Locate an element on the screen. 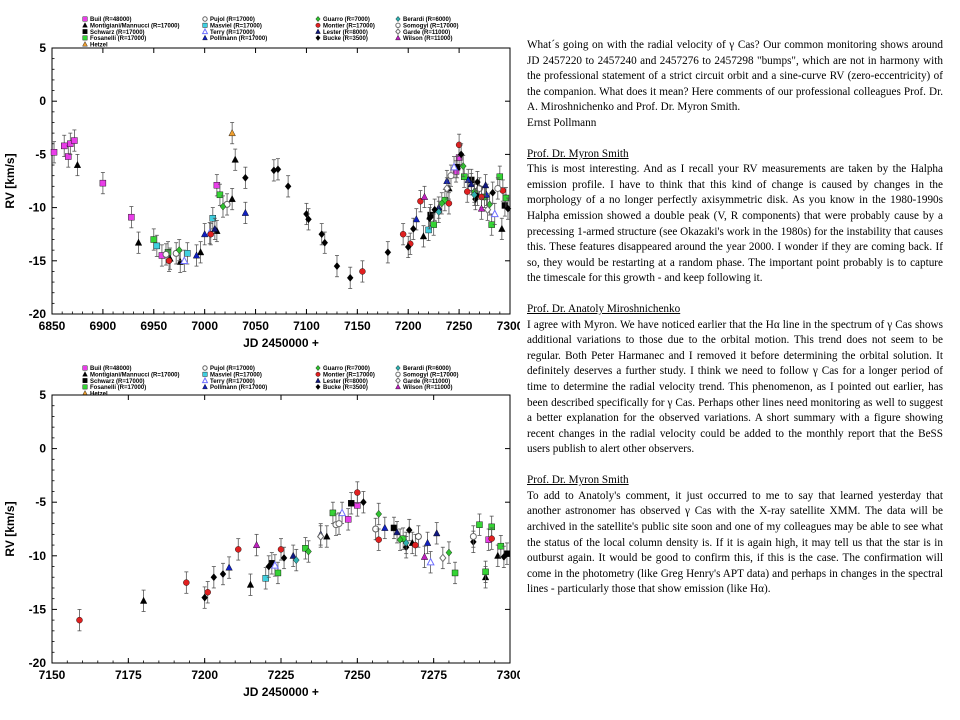 The image size is (960, 720). legend-entry-guarro-r-7000: Guarro (R=7000) is located at coordinates (346, 369).